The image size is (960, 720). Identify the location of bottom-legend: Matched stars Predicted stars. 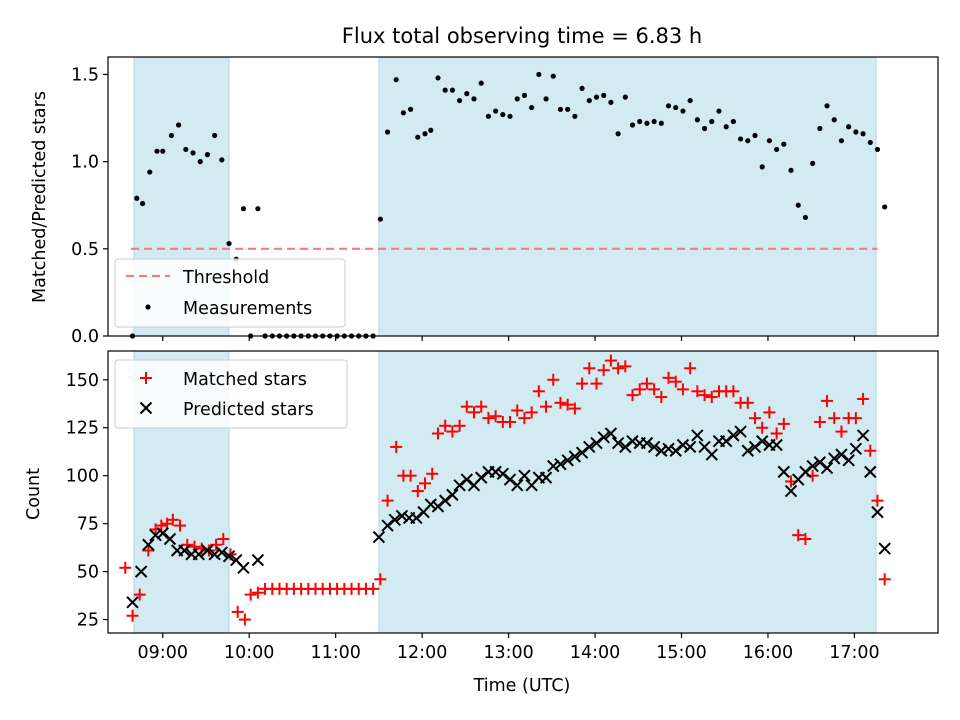
(231, 394).